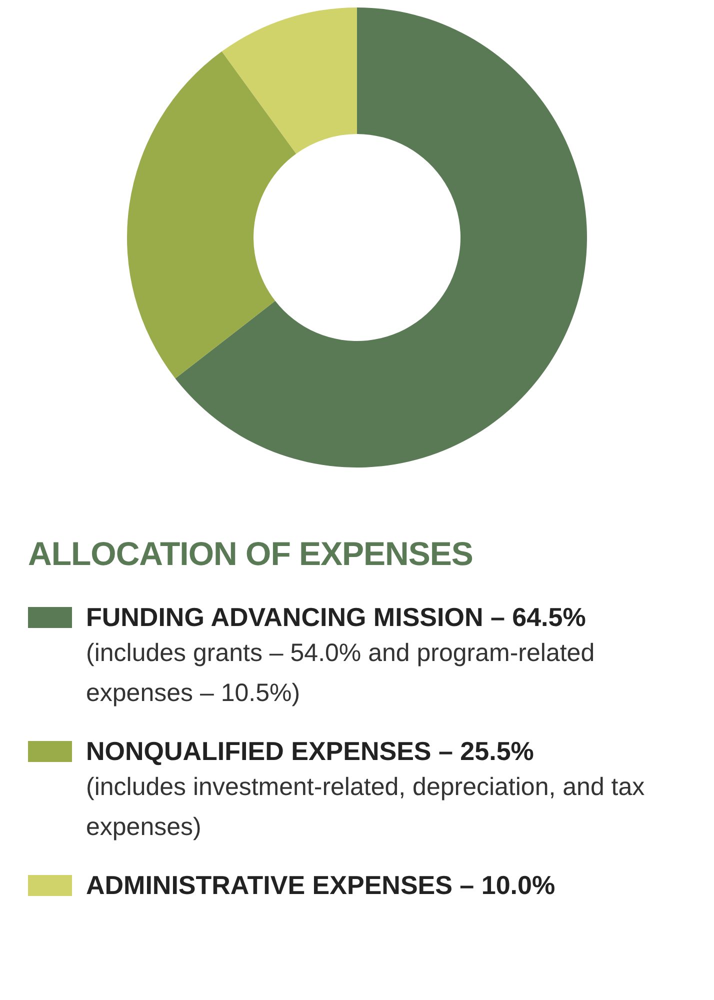 Image resolution: width=714 pixels, height=1000 pixels. What do you see at coordinates (366, 807) in the screenshot?
I see `text: (includes investment-related, depreciation, and tax expenses)` at bounding box center [366, 807].